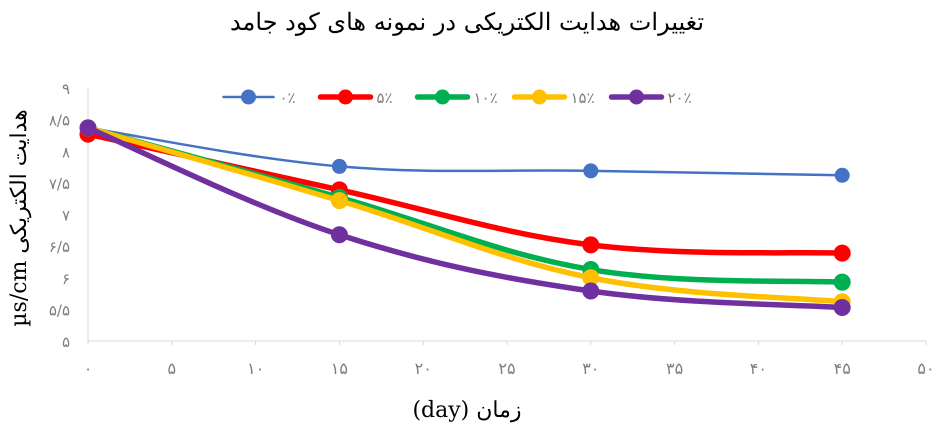 The width and height of the screenshot is (934, 434). Describe the element at coordinates (66, 89) in the screenshot. I see `y-tick-label: ۹` at that location.